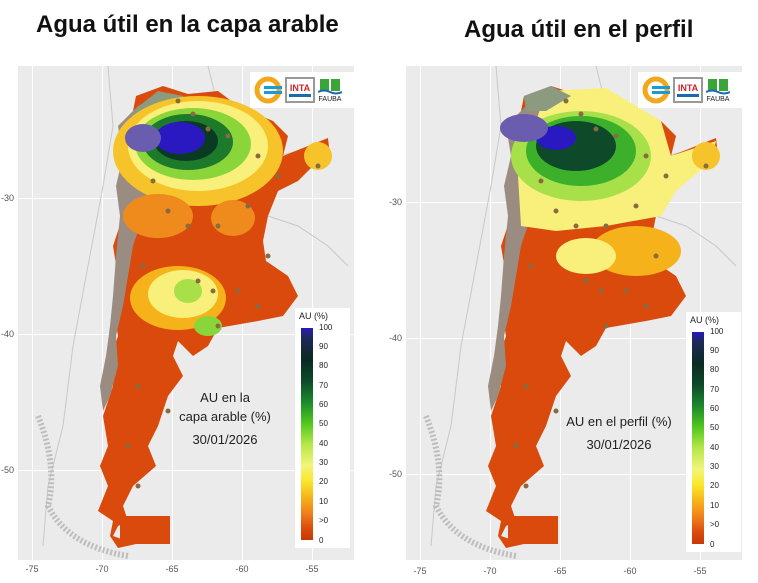  Describe the element at coordinates (579, 29) in the screenshot. I see `title-right: Agua útil en el perfil` at that location.